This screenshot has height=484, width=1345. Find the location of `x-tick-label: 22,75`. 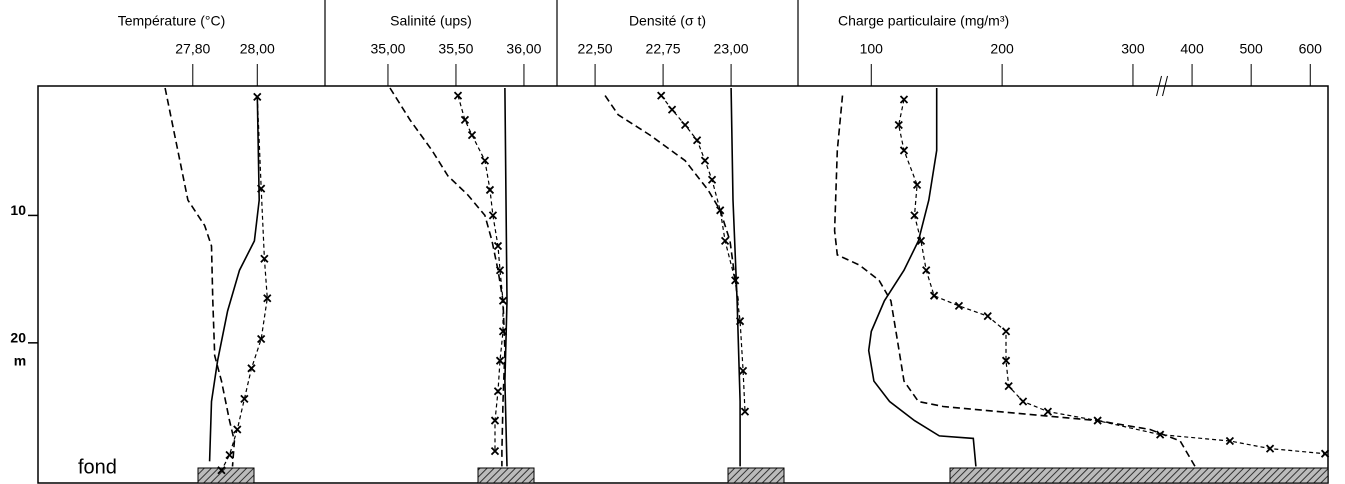

x-tick-label: 22,75 is located at coordinates (663, 49).